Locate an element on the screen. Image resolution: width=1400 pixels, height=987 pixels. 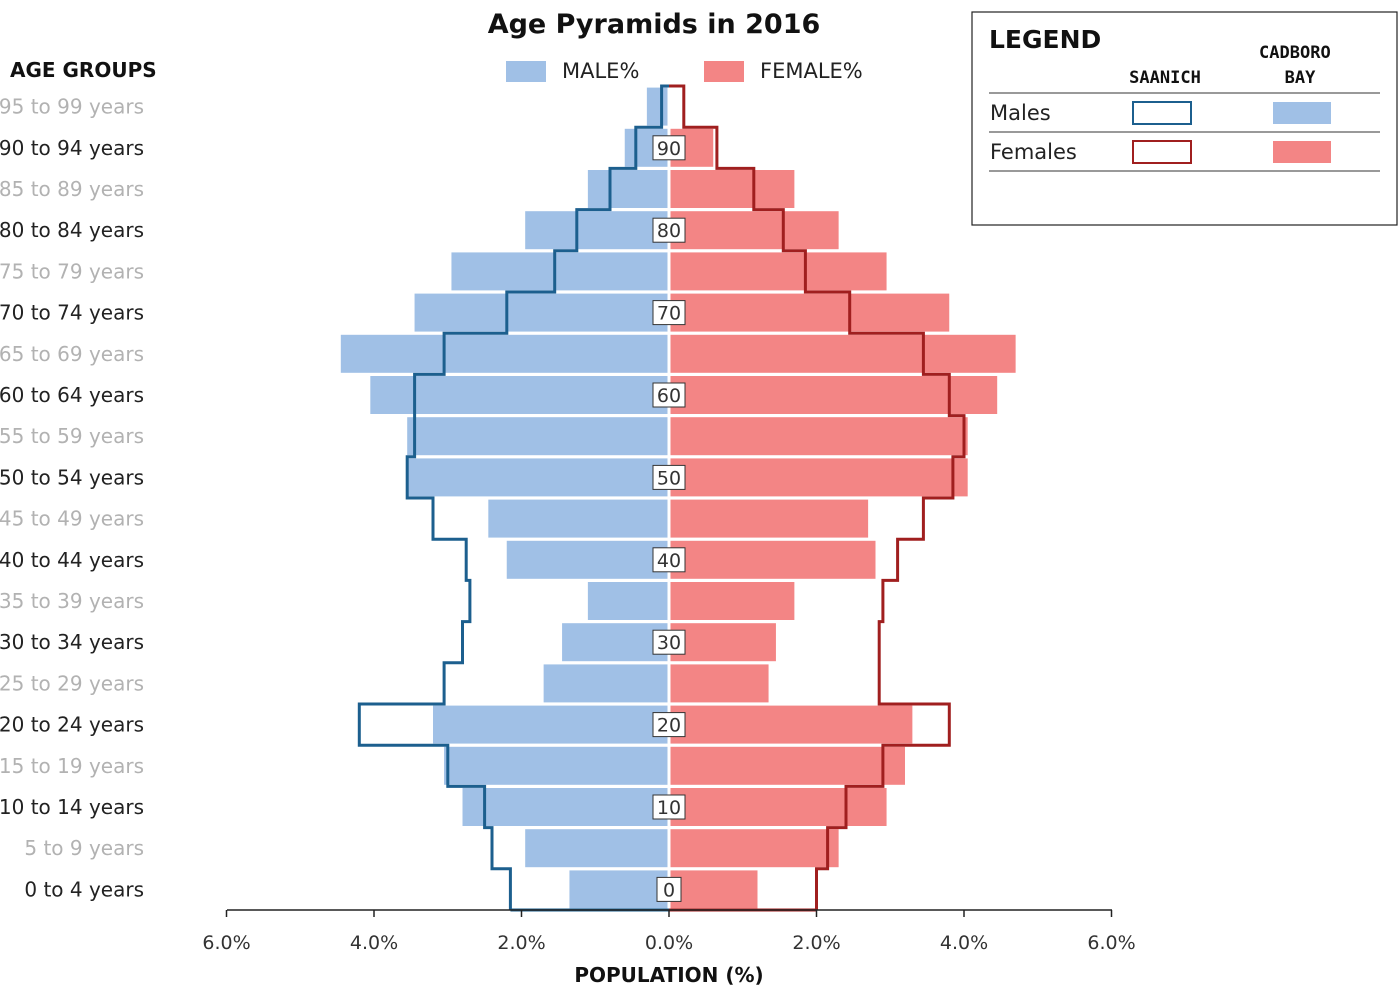
legend-column-cadboro-bay: CADBORO BAY is located at coordinates (1300, 65).